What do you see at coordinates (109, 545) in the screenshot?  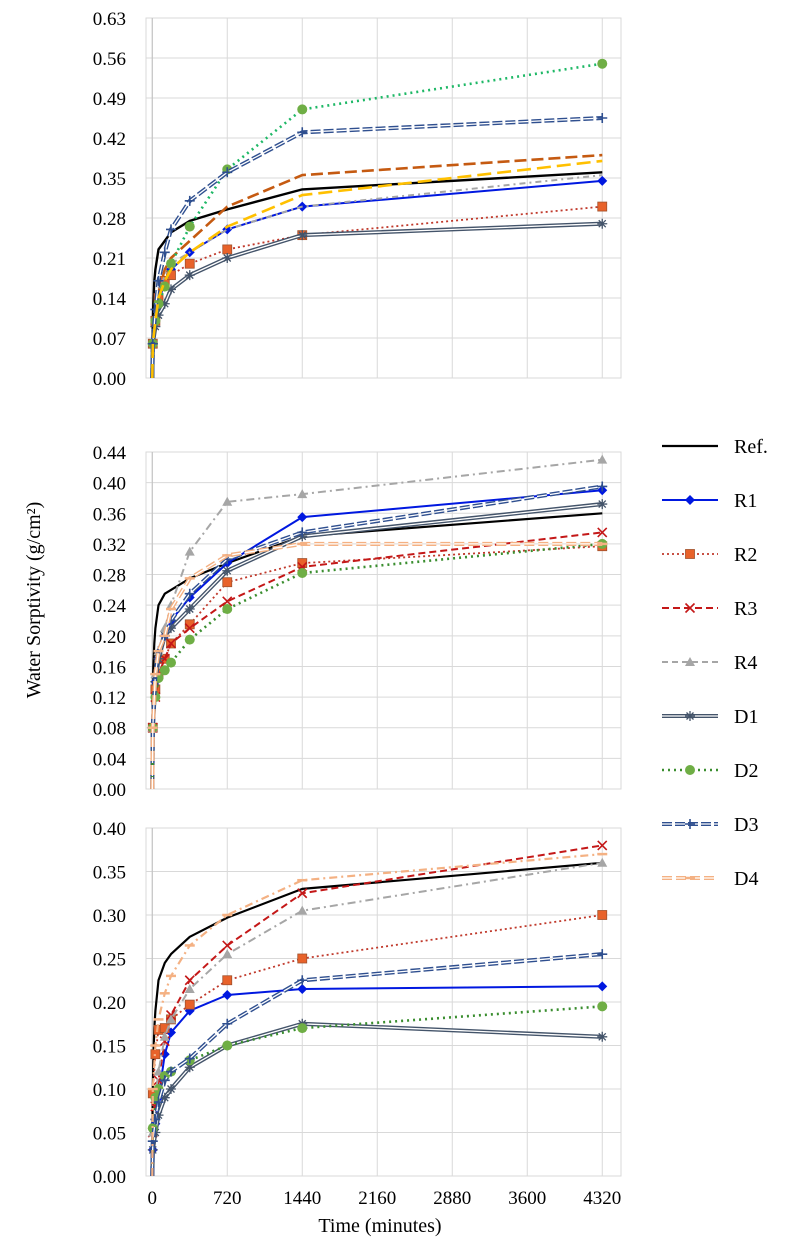 I see `y-tick-label: 0.32` at bounding box center [109, 545].